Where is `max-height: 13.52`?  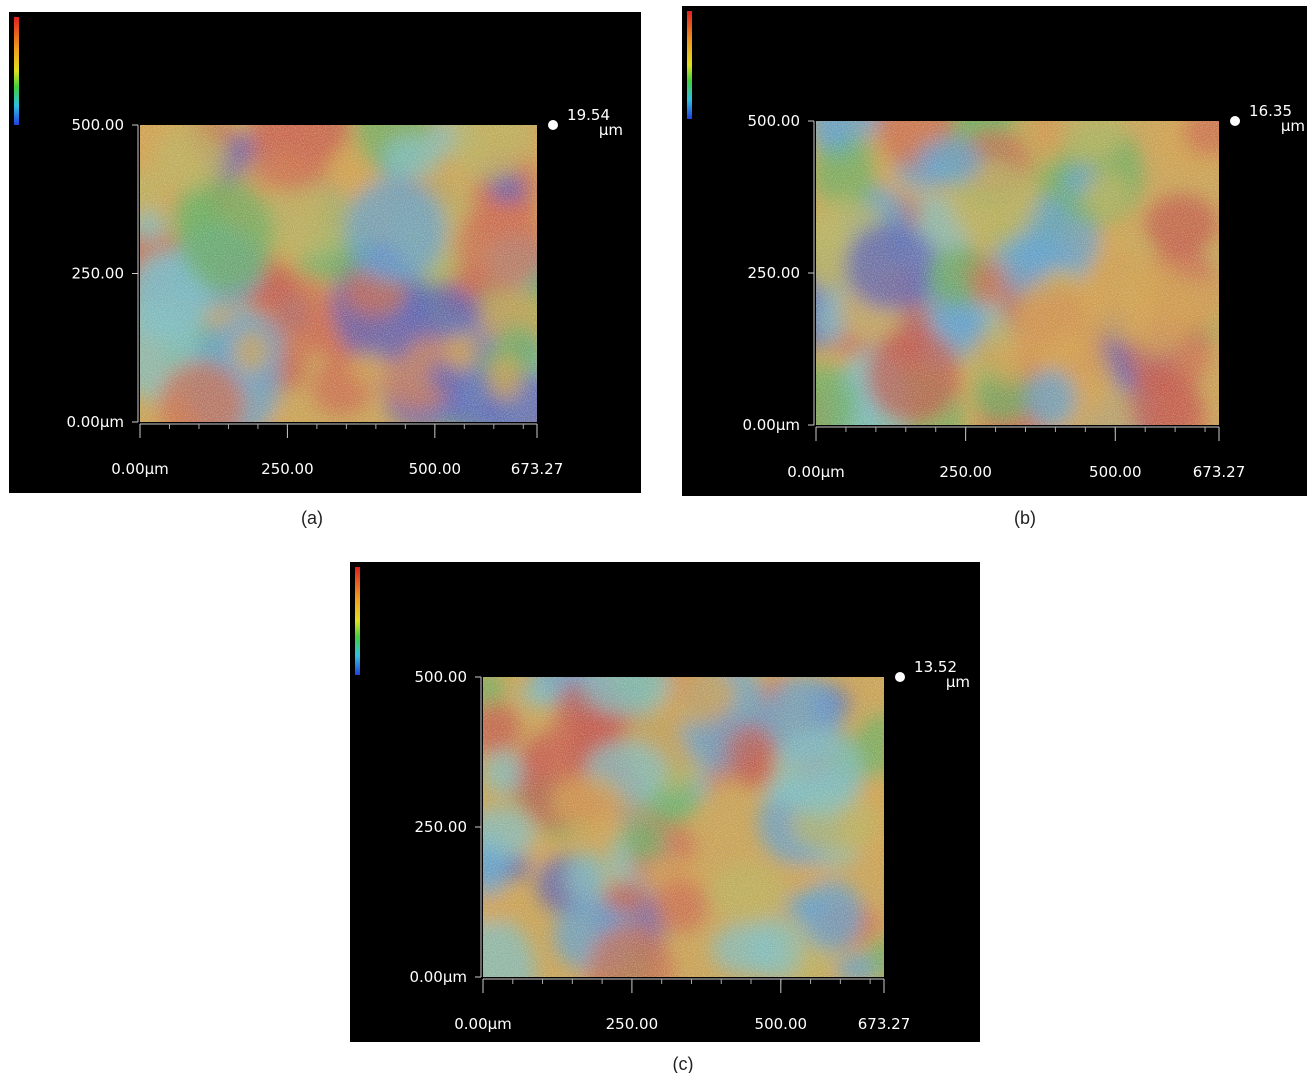
max-height: 13.52 is located at coordinates (935, 667).